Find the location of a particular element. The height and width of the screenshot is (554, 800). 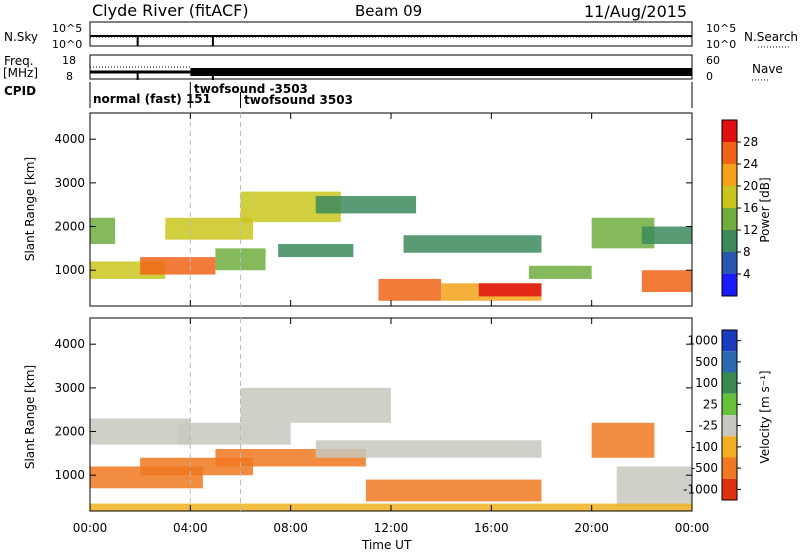

noise-strip-frame is located at coordinates (391, 34).